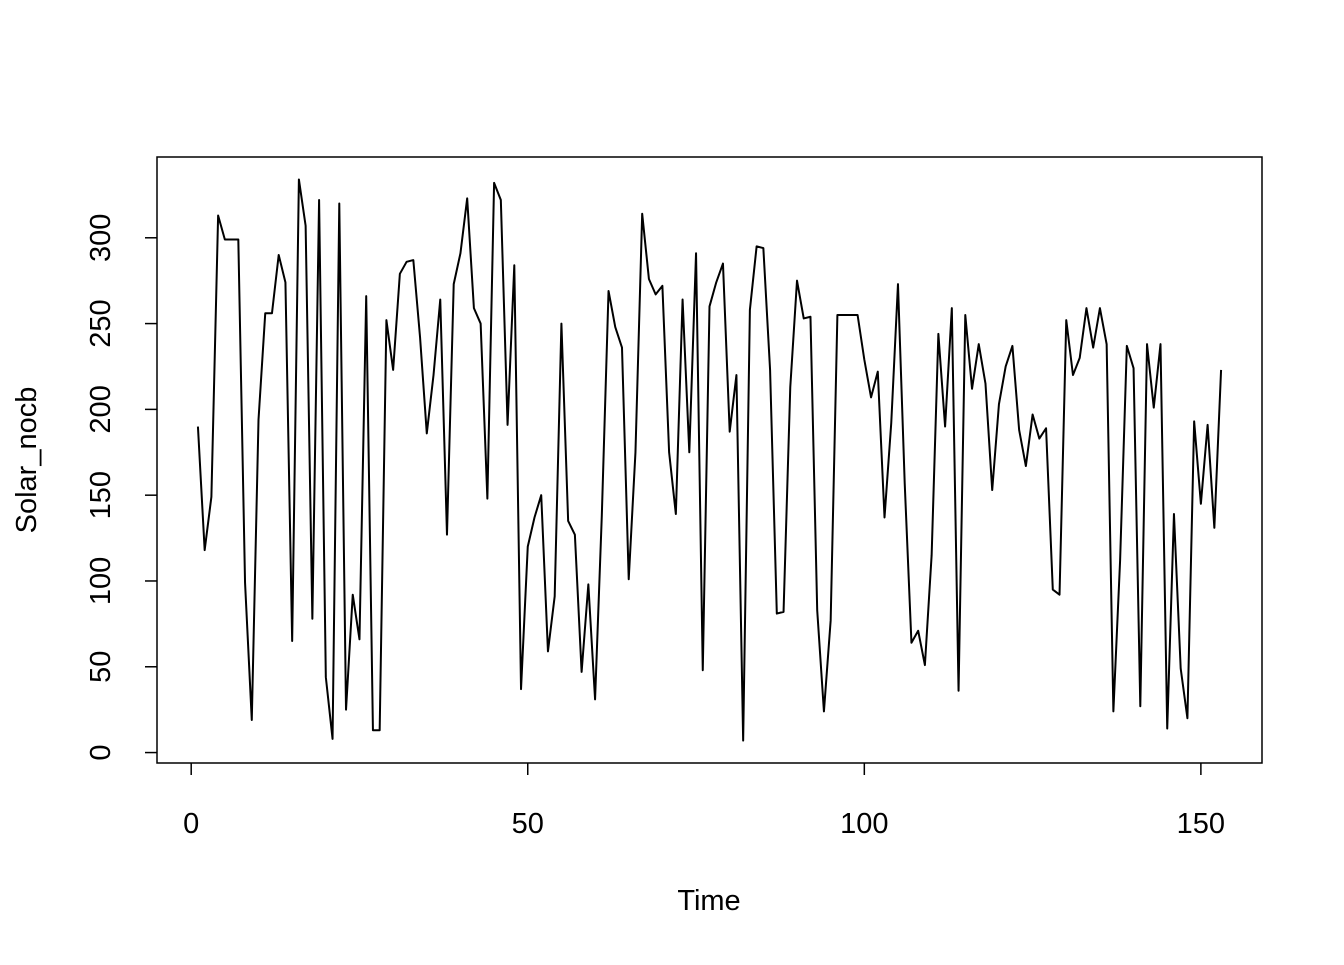  I want to click on y-tick-label: 250, so click(101, 323).